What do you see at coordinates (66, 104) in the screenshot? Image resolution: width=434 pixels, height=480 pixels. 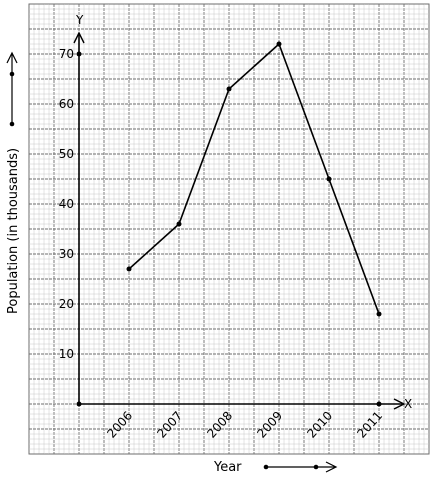 I see `y-tick-label: 60` at bounding box center [66, 104].